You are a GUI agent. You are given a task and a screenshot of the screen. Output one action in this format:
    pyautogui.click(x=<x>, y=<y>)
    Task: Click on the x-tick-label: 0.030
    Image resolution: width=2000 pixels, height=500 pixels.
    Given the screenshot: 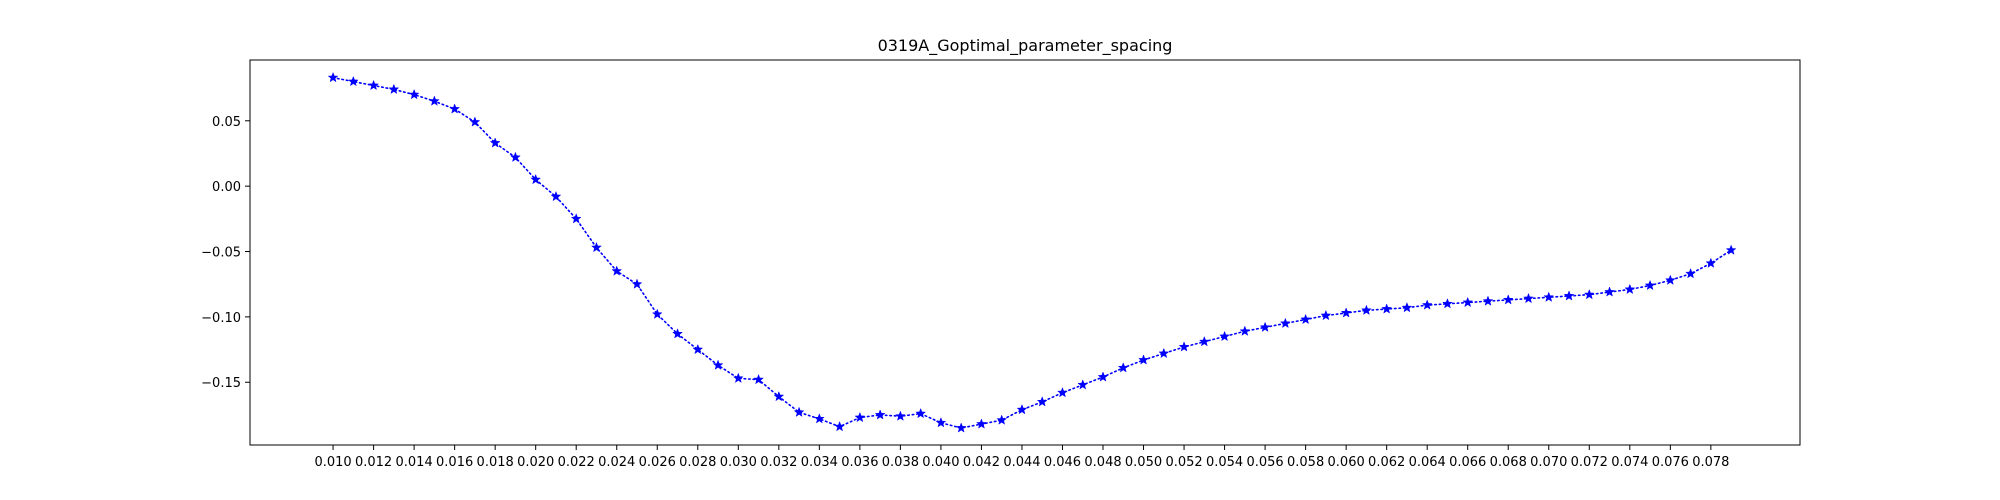 What is the action you would take?
    pyautogui.click(x=738, y=462)
    